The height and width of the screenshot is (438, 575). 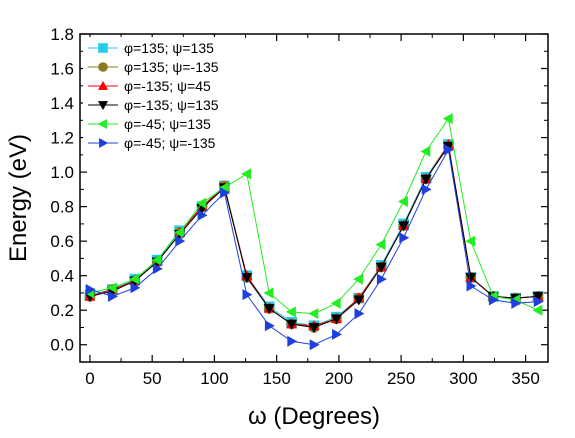 I want to click on legend-item: φ=135; ψ=-135, so click(x=153, y=67).